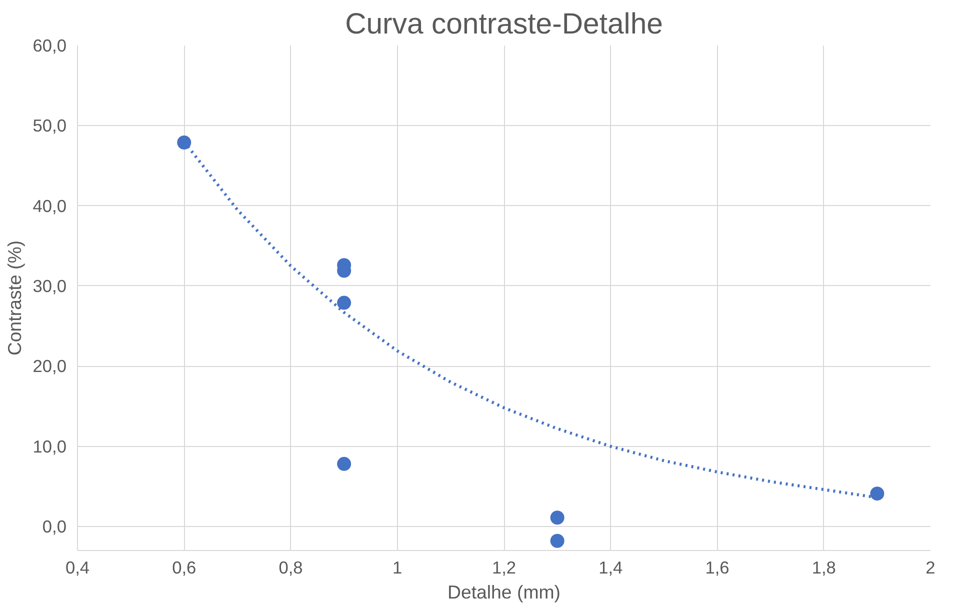  What do you see at coordinates (504, 592) in the screenshot?
I see `x-axis-title: Detalhe (mm)` at bounding box center [504, 592].